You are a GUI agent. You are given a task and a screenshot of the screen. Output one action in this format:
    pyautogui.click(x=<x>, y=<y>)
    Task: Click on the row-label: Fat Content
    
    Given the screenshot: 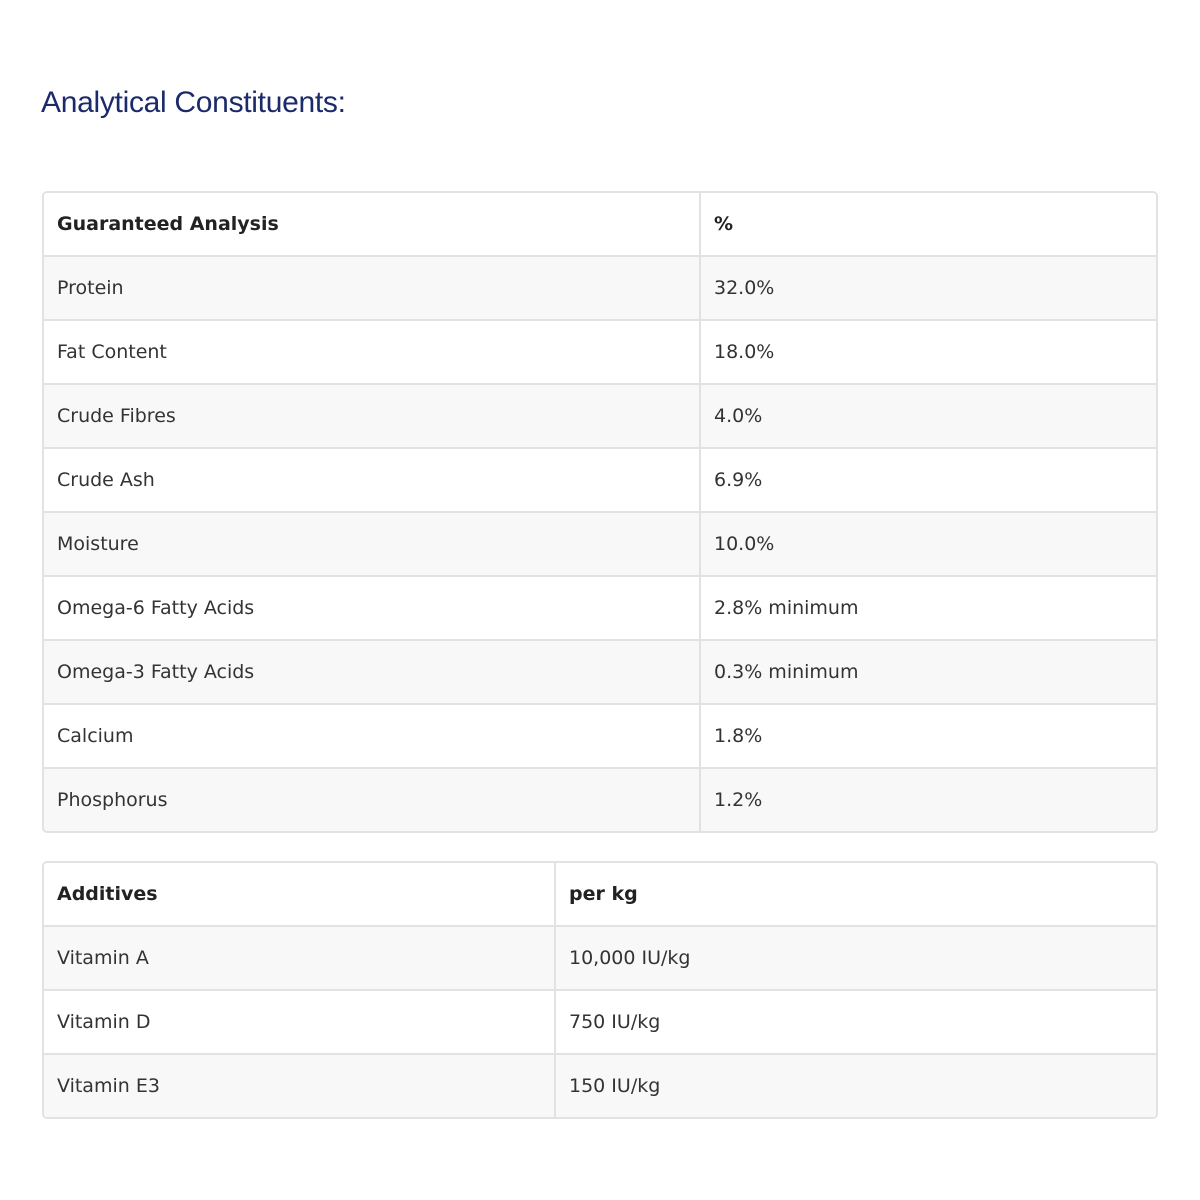 What is the action you would take?
    pyautogui.click(x=371, y=351)
    